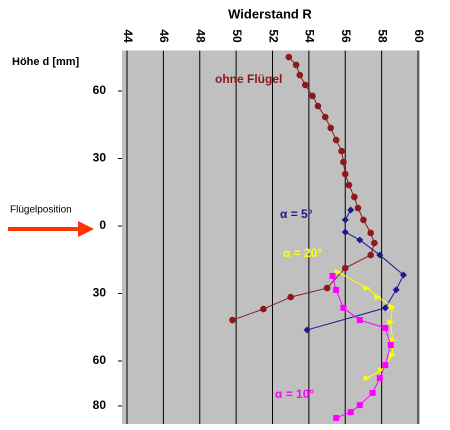 The width and height of the screenshot is (450, 430). What do you see at coordinates (128, 36) in the screenshot?
I see `x-tick-label: 44` at bounding box center [128, 36].